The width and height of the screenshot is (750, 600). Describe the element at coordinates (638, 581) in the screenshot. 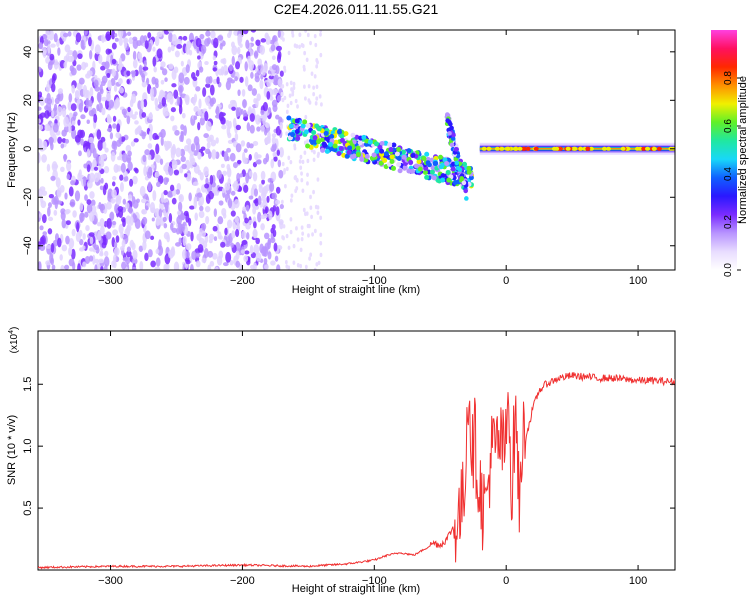

I see `x-tick-label: 100` at that location.